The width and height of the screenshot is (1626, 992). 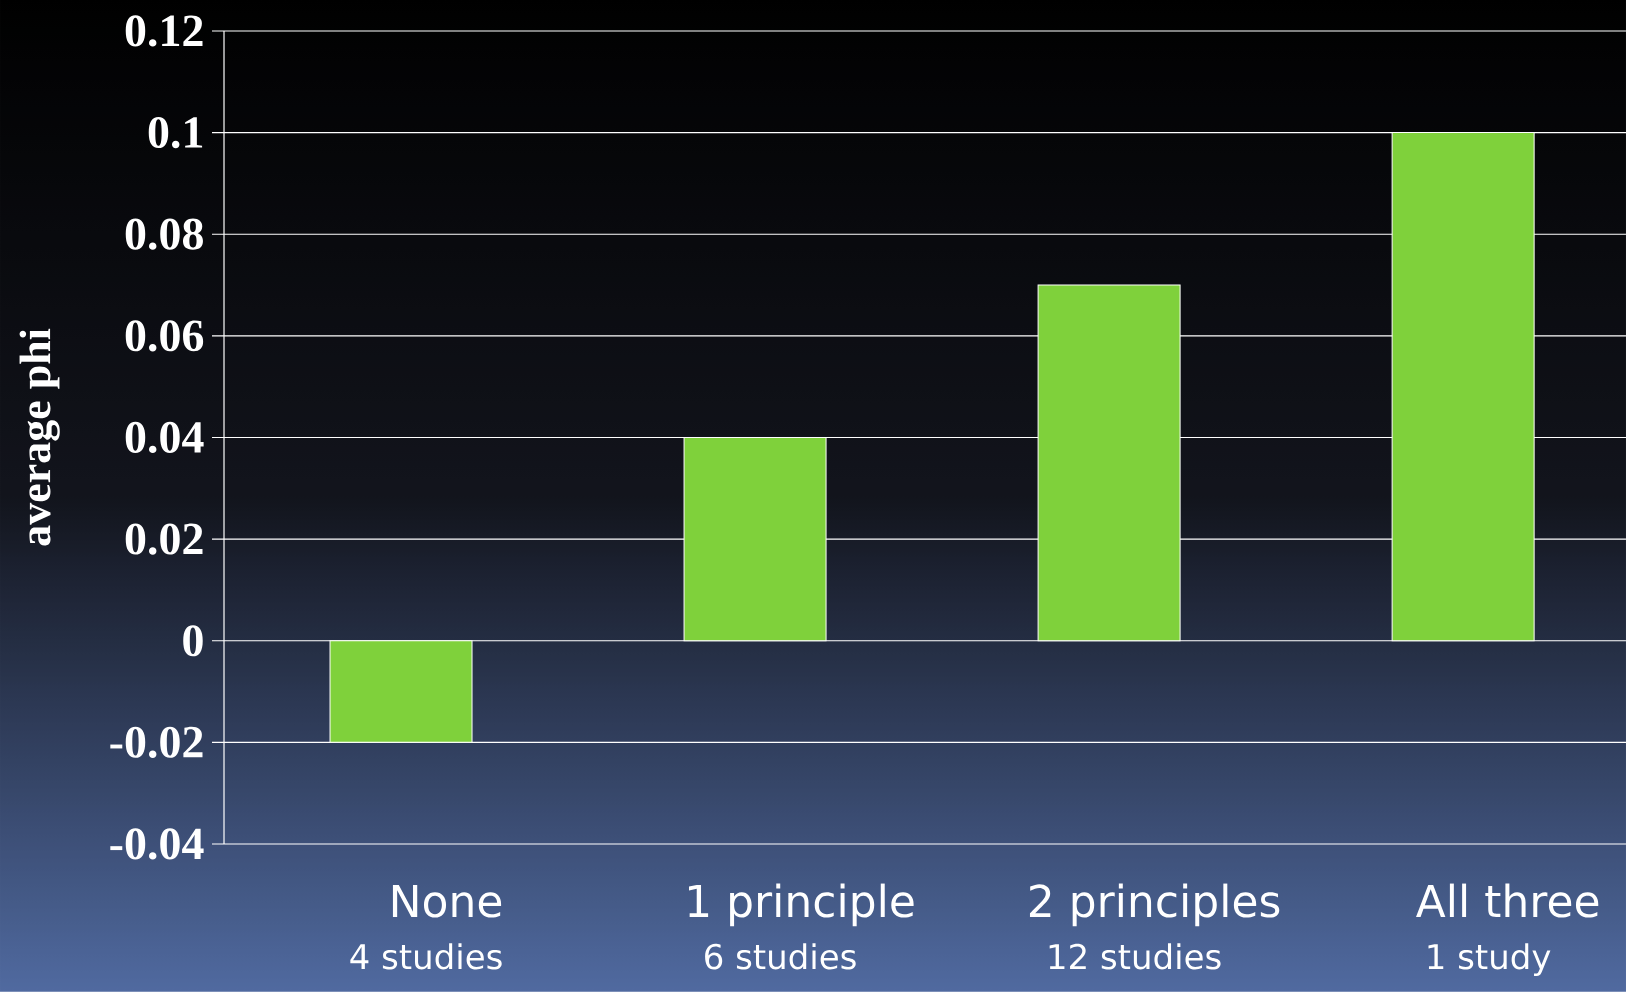 I want to click on y-tick-label: 0, so click(x=193, y=641).